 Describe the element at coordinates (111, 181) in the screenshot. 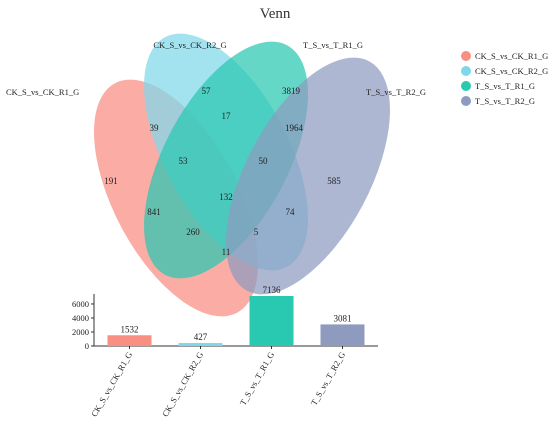

I see `region-count: 191` at that location.